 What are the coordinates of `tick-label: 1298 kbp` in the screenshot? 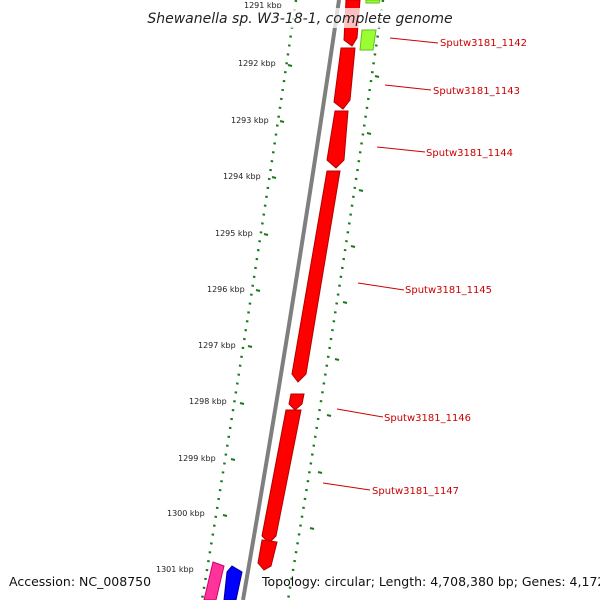 It's located at (208, 401).